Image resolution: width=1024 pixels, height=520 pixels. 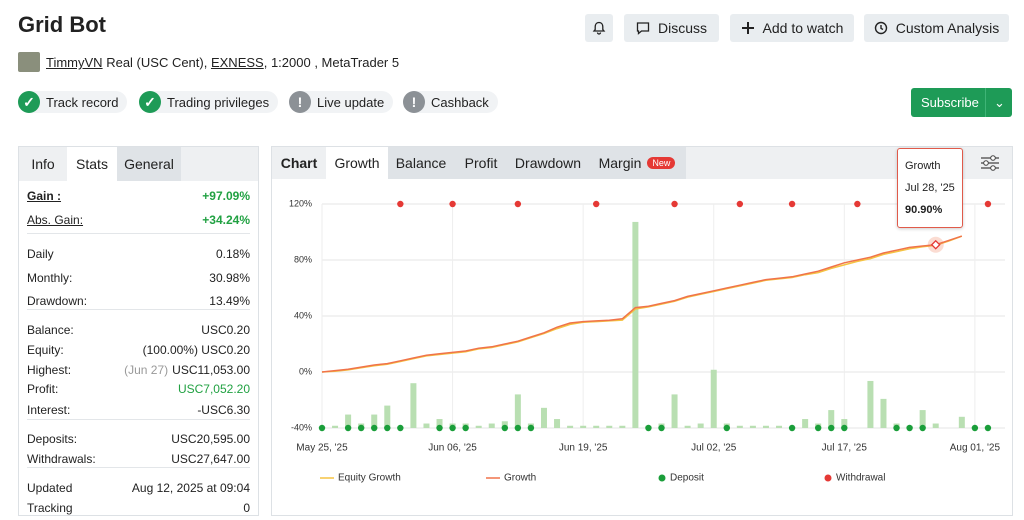 I want to click on stat-value: 30.98%, so click(x=229, y=278).